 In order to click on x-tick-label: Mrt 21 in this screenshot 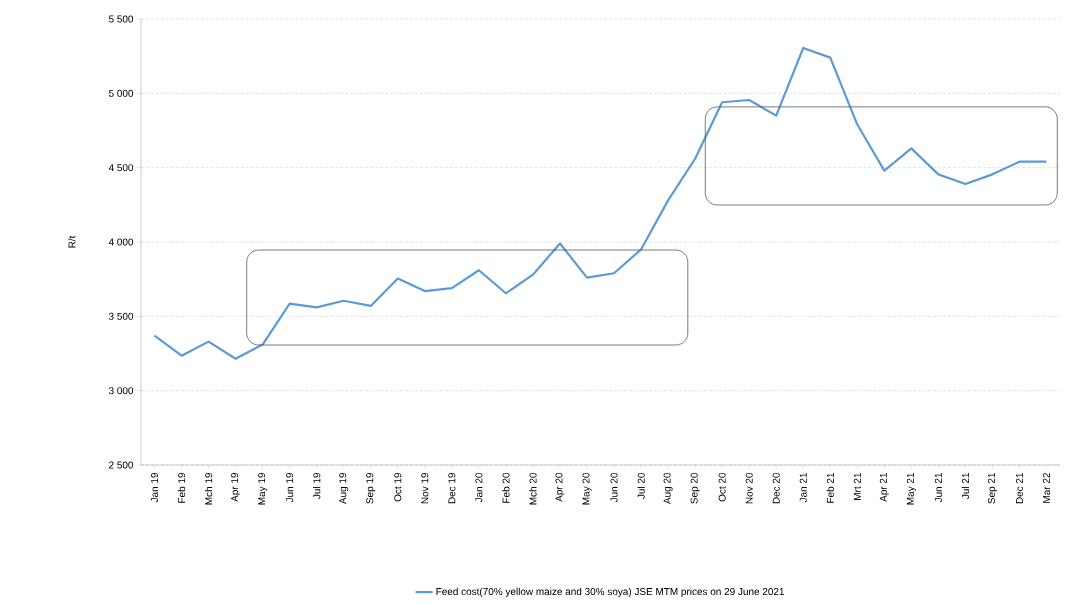, I will do `click(857, 486)`.